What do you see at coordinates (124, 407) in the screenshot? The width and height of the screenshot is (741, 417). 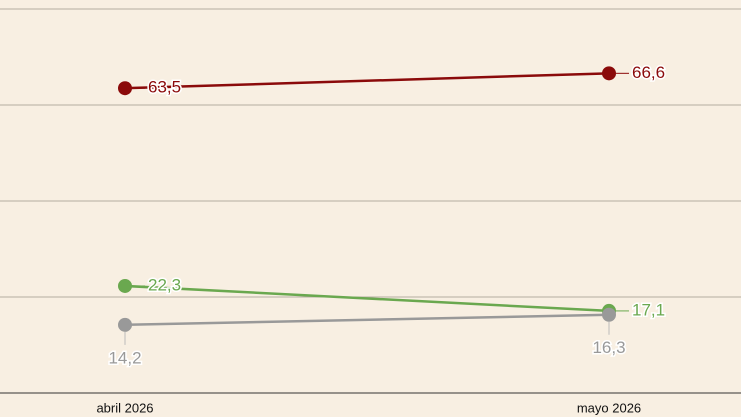 I see `x-tick-label: abril 2026` at bounding box center [124, 407].